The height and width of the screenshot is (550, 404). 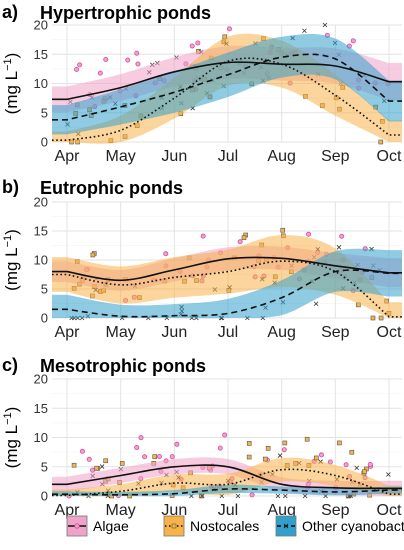 What do you see at coordinates (77, 526) in the screenshot?
I see `legend-marker-circle` at bounding box center [77, 526].